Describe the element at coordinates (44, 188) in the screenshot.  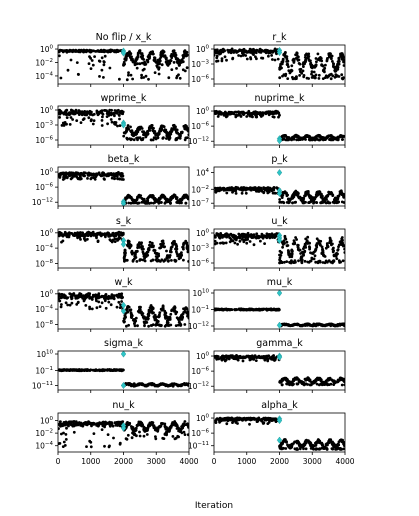
I see `y-tick-label: 10⁻⁶` at that location.